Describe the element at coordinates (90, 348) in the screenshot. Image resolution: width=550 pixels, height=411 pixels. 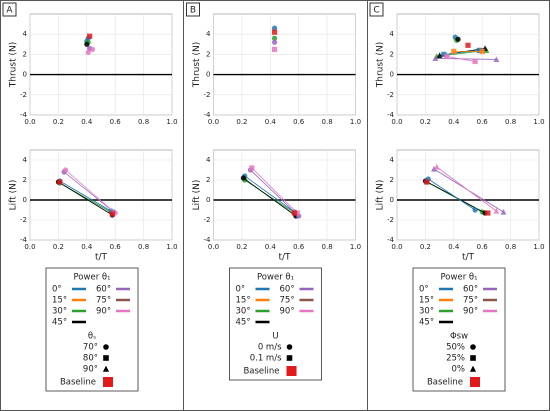
I see `legend-label: 70°` at that location.